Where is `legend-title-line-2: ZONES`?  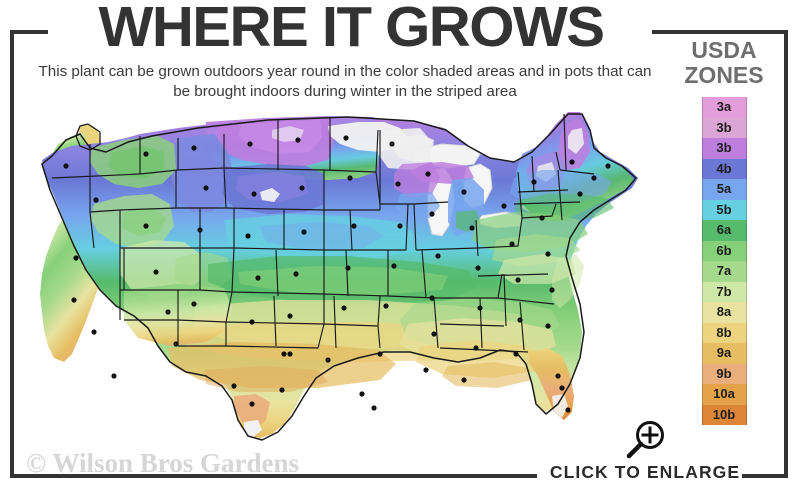 legend-title-line-2: ZONES is located at coordinates (724, 75).